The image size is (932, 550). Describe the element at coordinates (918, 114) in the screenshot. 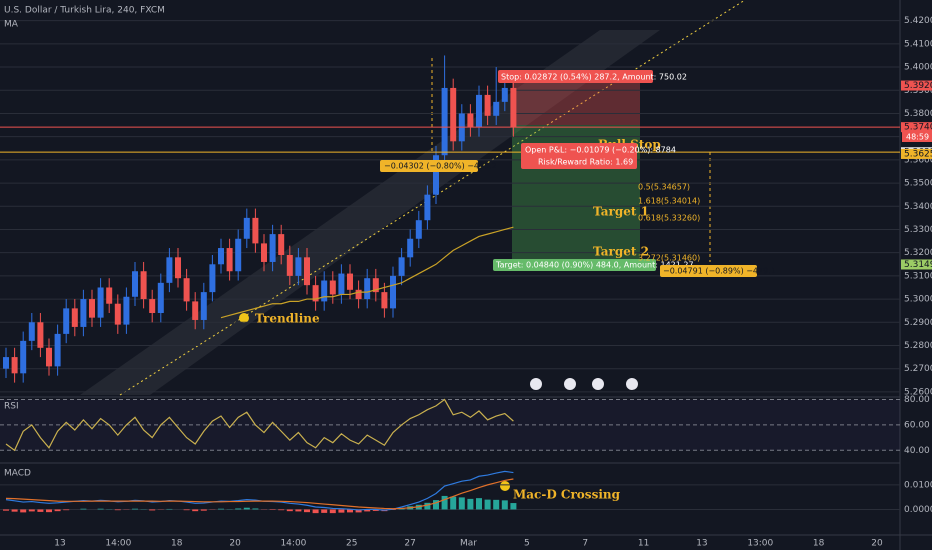

I see `y-tick-label: 5.38000` at that location.